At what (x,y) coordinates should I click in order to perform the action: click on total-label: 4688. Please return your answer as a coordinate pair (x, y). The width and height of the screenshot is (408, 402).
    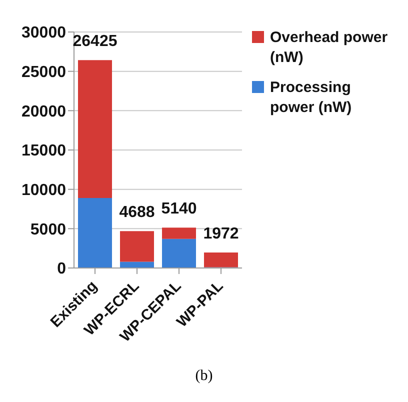
    Looking at the image, I should click on (137, 213).